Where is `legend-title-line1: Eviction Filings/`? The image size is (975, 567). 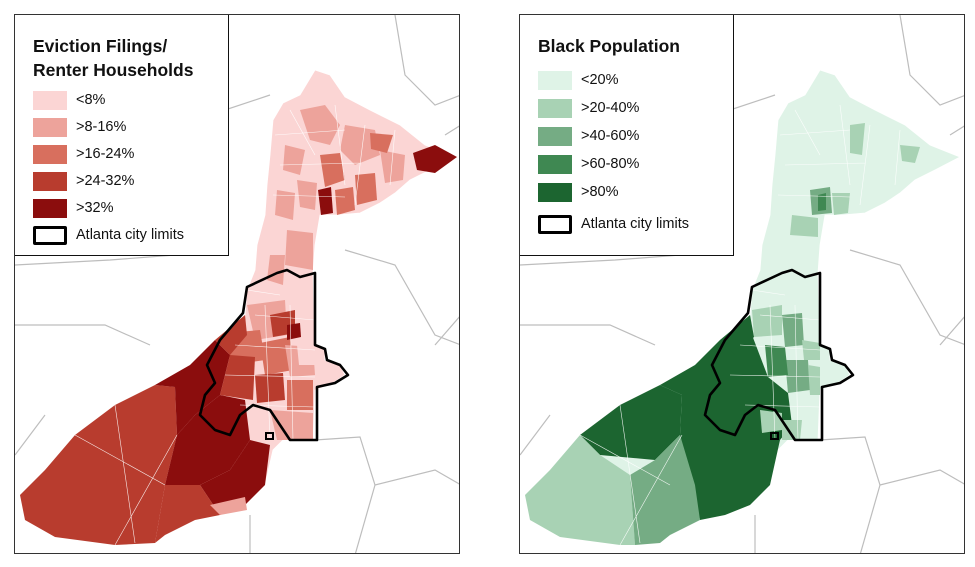 legend-title-line1: Eviction Filings/ is located at coordinates (100, 46).